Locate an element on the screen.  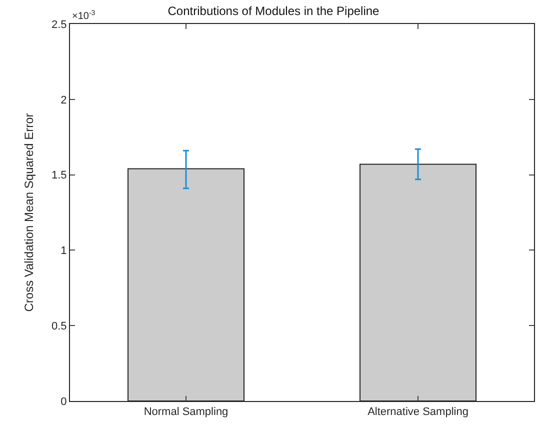
text: ×10$^{-3}$ is located at coordinates (84, 16).